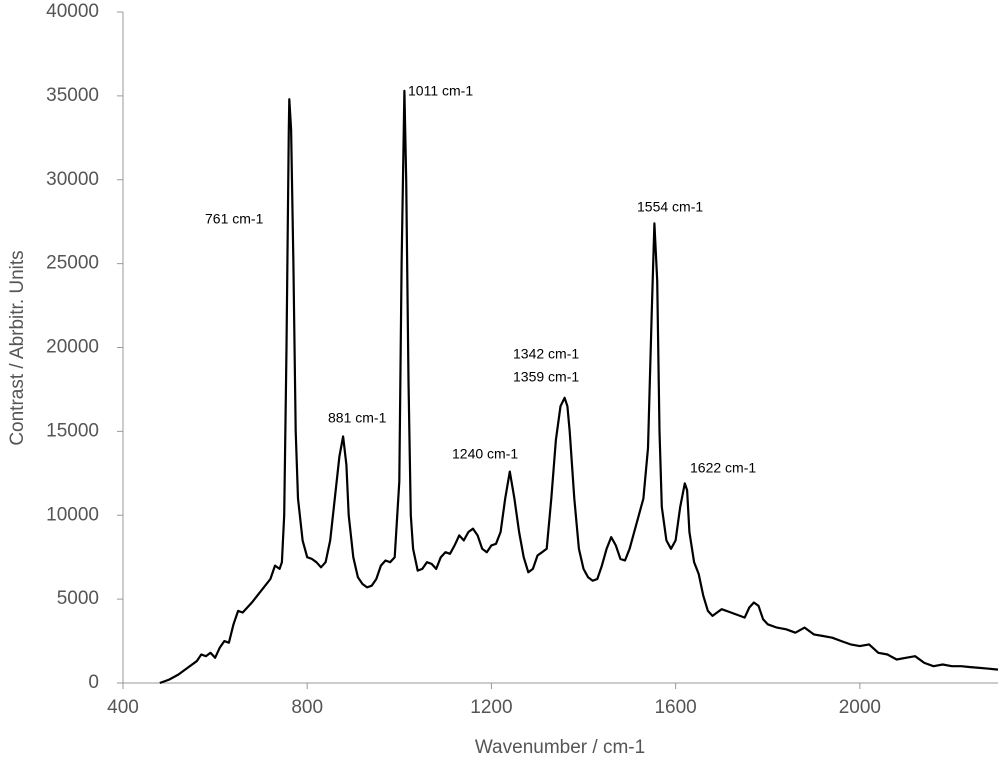  What do you see at coordinates (675, 707) in the screenshot?
I see `x-tick-label: 1600` at bounding box center [675, 707].